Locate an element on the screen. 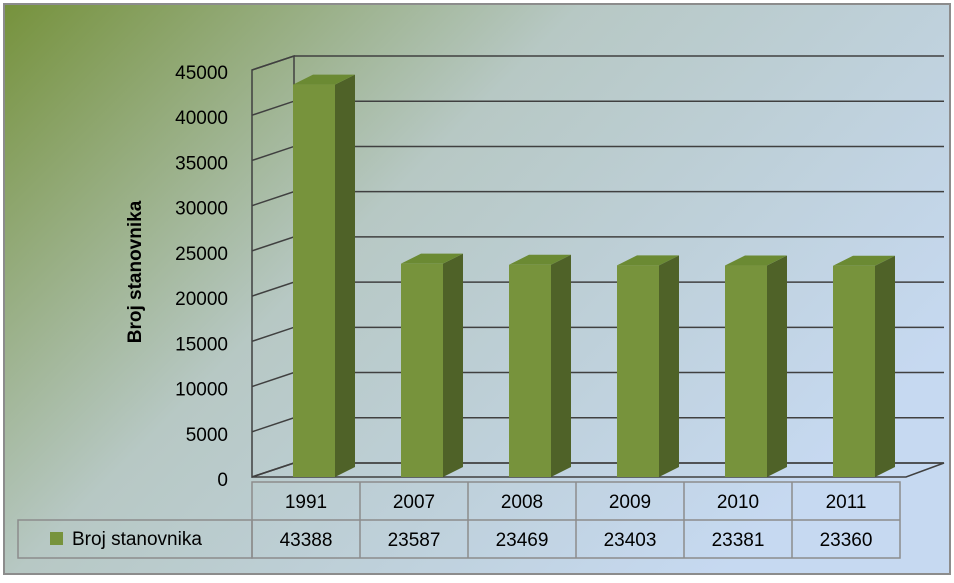 The image size is (954, 583). legend-key is located at coordinates (56, 538).